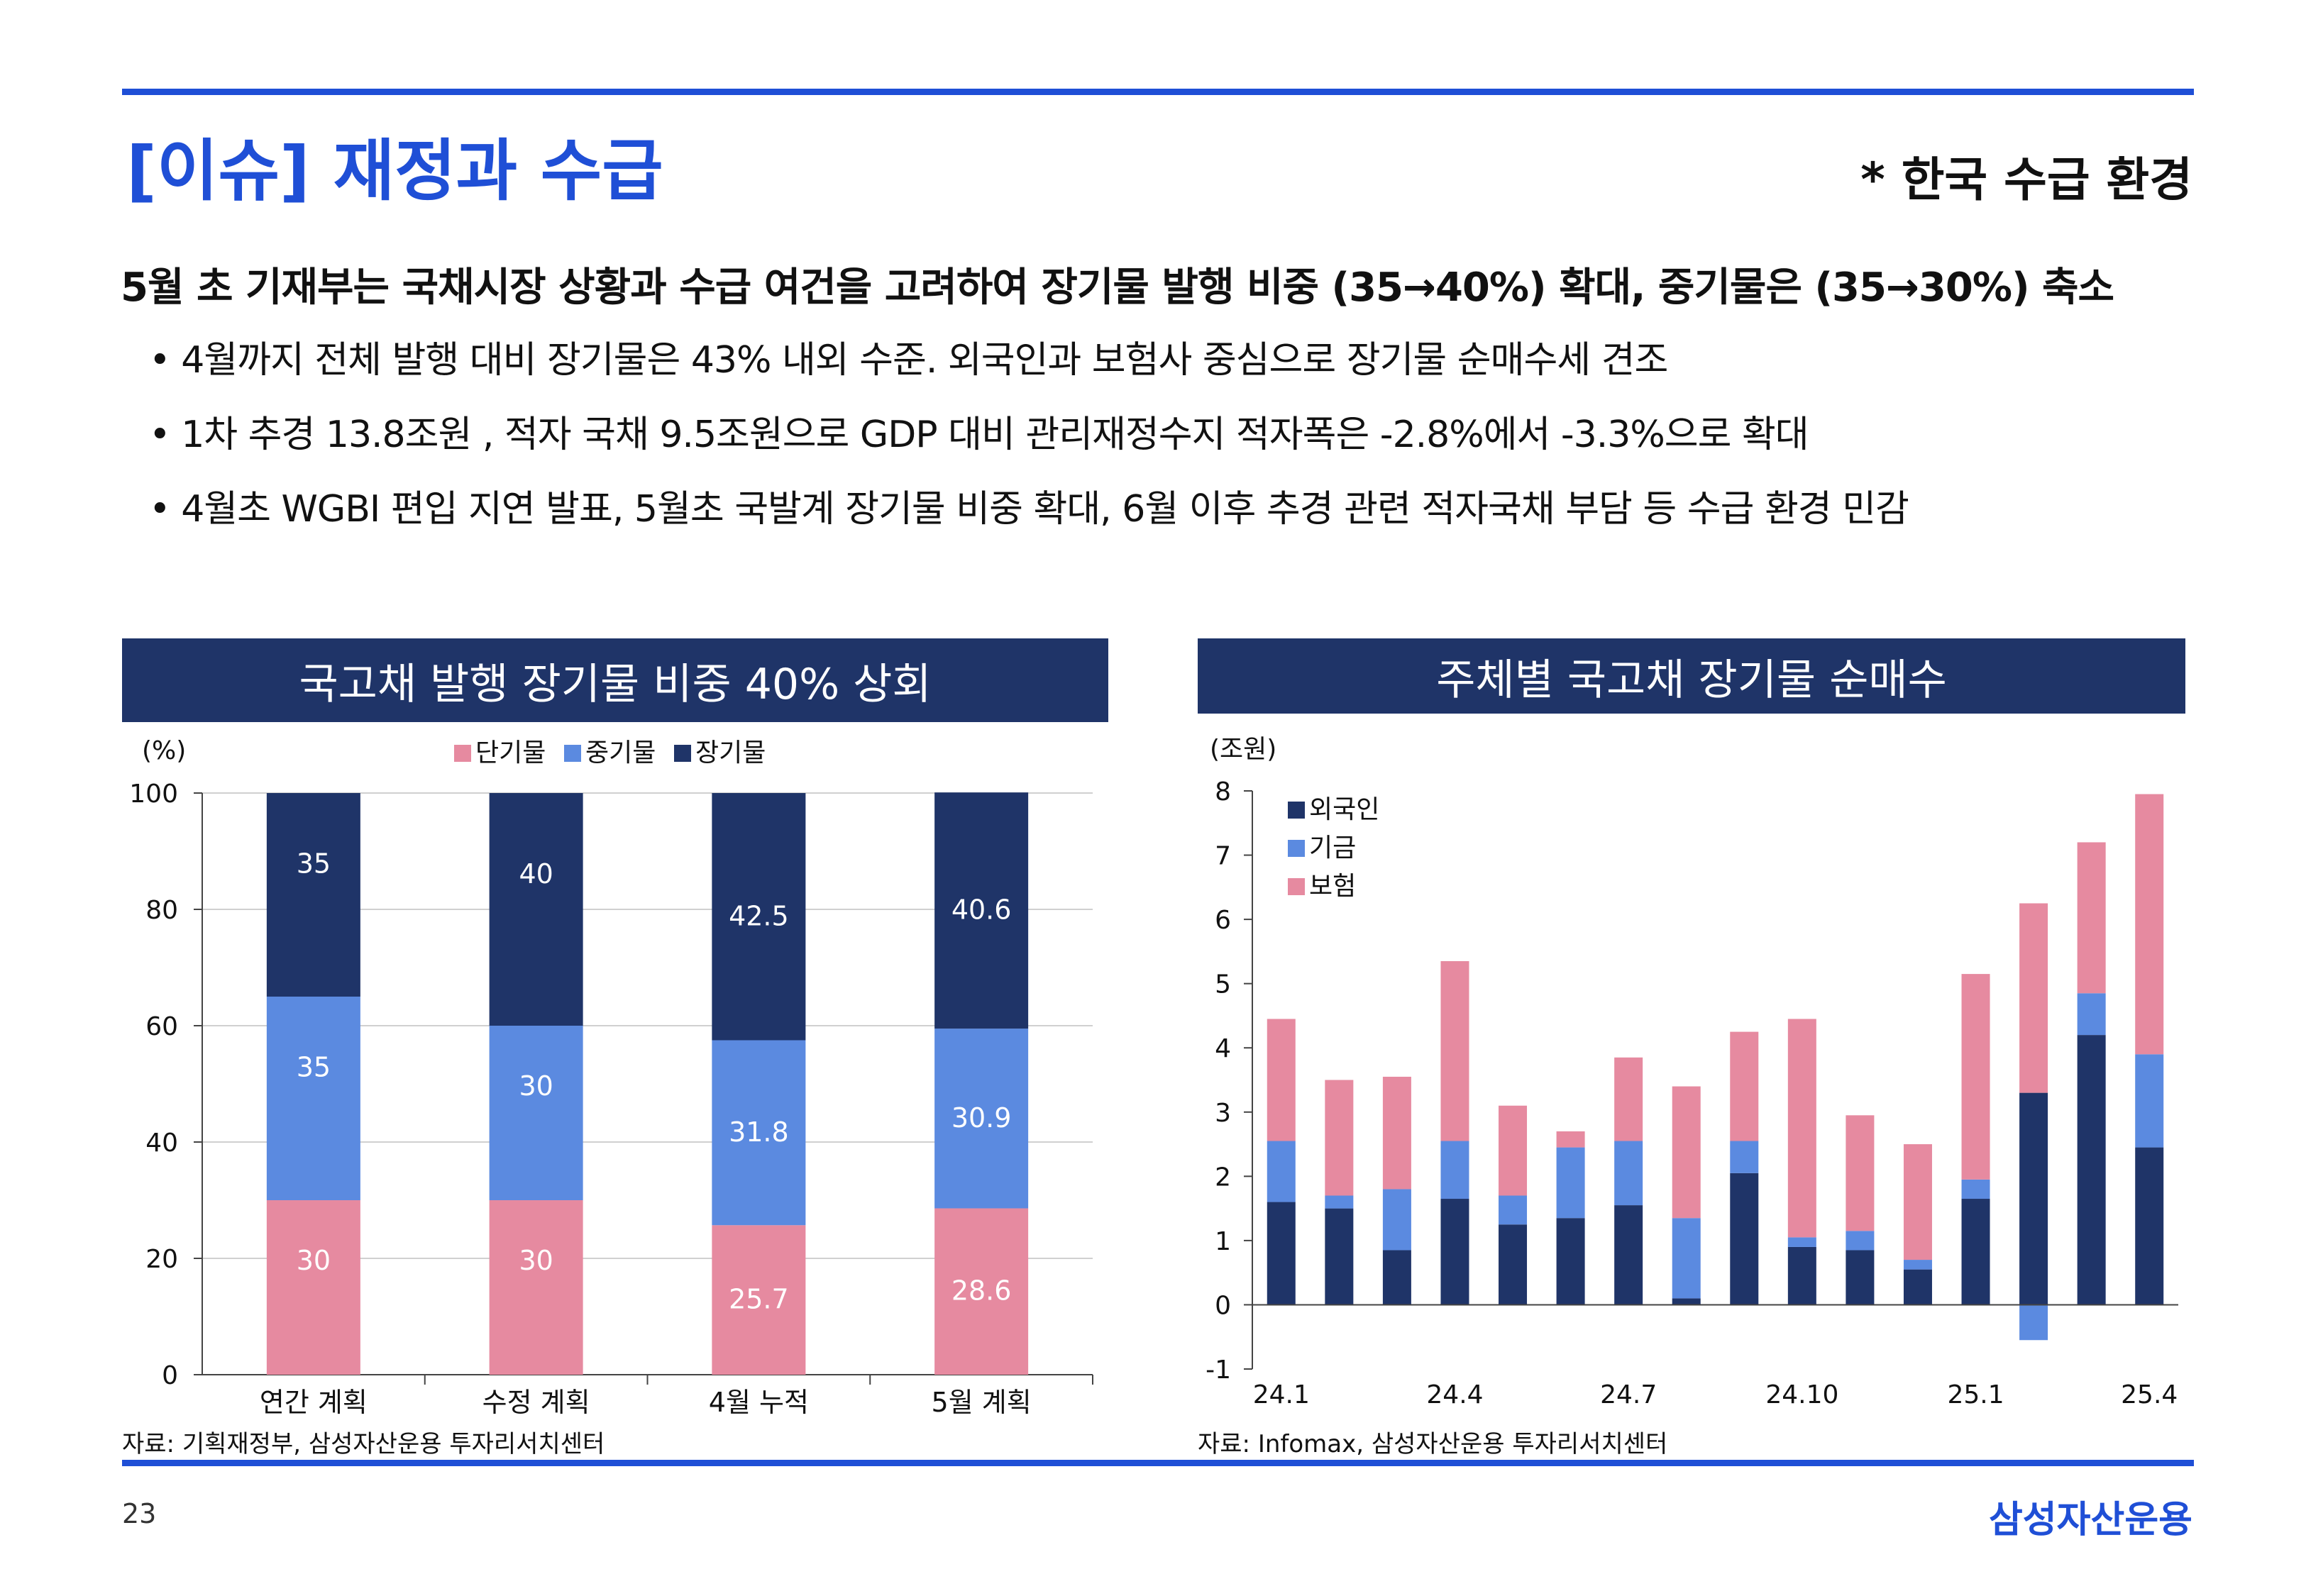 The width and height of the screenshot is (2306, 1596). What do you see at coordinates (730, 753) in the screenshot?
I see `legend-label: 장기물` at bounding box center [730, 753].